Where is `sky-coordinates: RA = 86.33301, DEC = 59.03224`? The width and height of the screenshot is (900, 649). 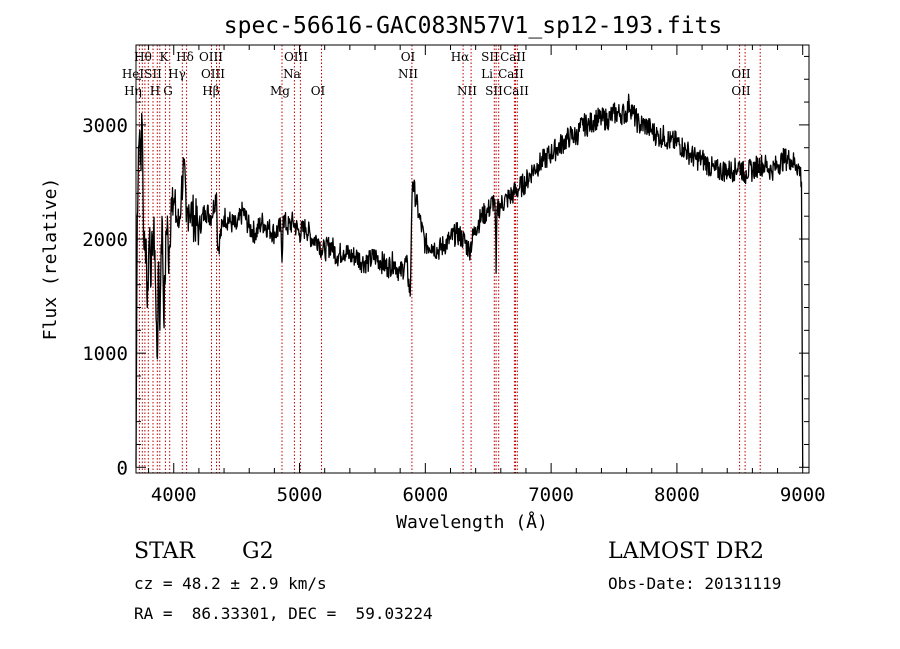
sky-coordinates: RA = 86.33301, DEC = 59.03224 is located at coordinates (283, 613).